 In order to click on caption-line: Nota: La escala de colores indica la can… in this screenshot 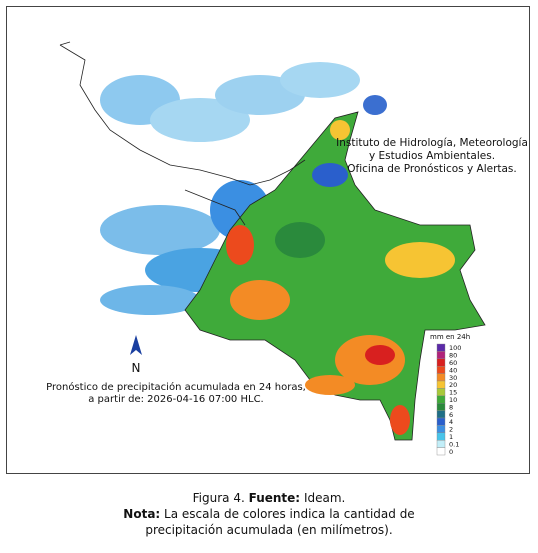, I will do `click(269, 514)`.